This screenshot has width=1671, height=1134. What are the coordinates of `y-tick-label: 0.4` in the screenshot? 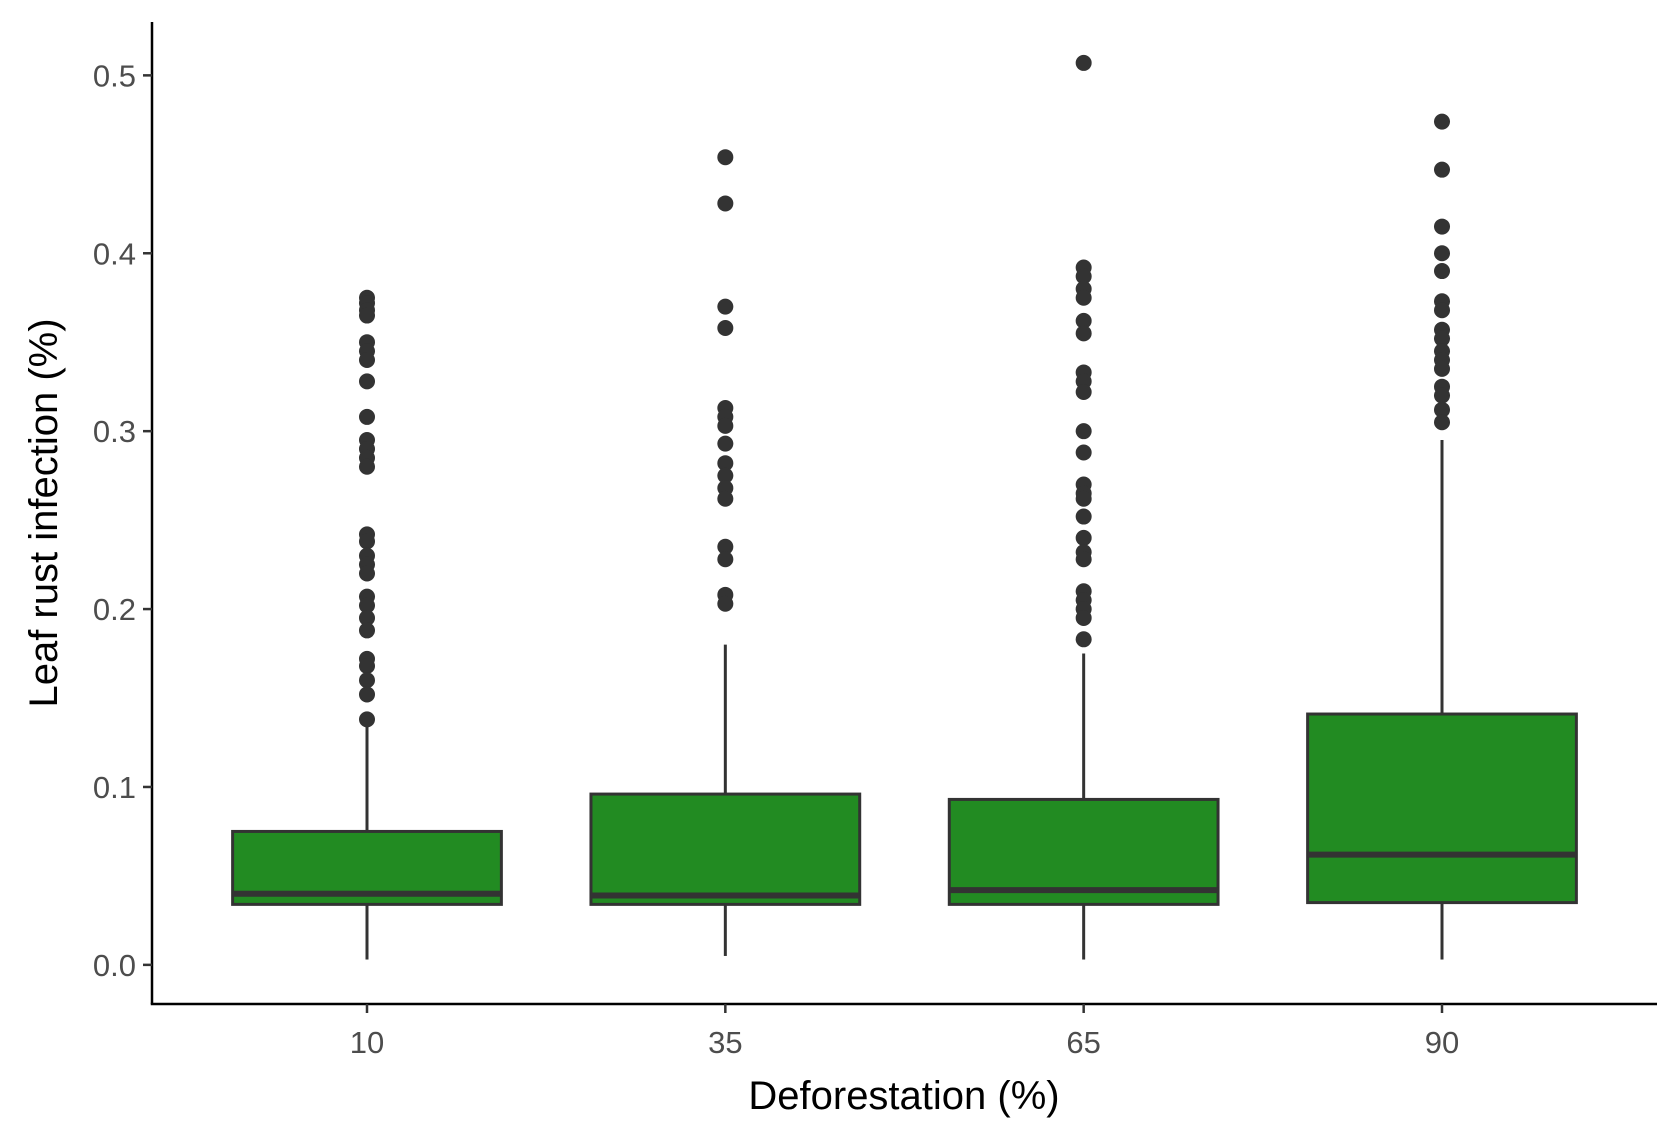 It's located at (114, 253).